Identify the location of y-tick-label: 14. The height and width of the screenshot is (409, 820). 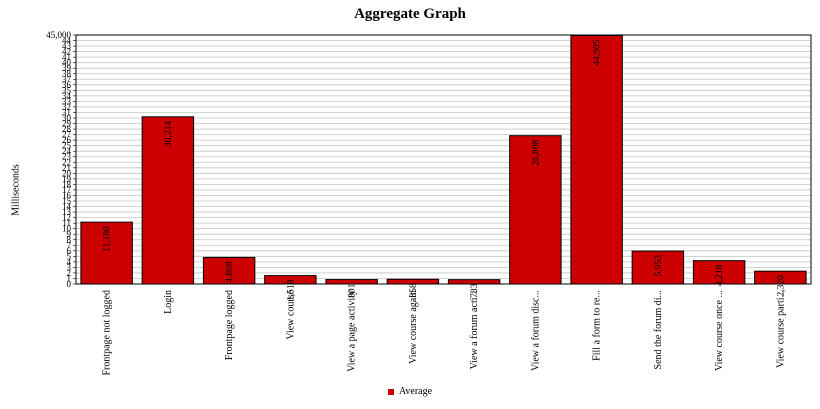
(67, 207).